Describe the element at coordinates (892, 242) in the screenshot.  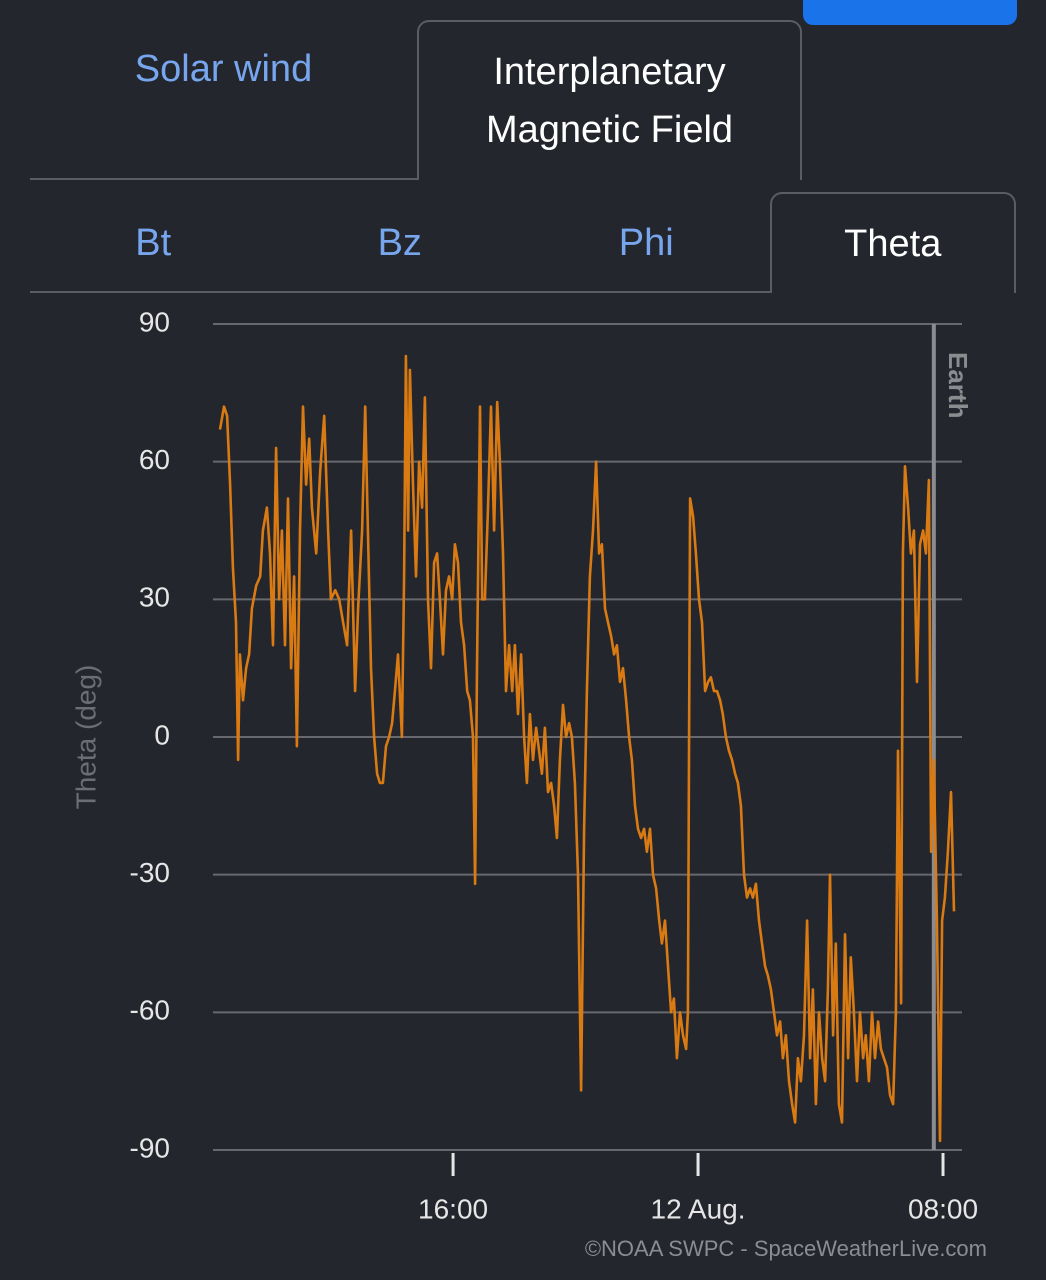
I see `sub-tab: Theta` at that location.